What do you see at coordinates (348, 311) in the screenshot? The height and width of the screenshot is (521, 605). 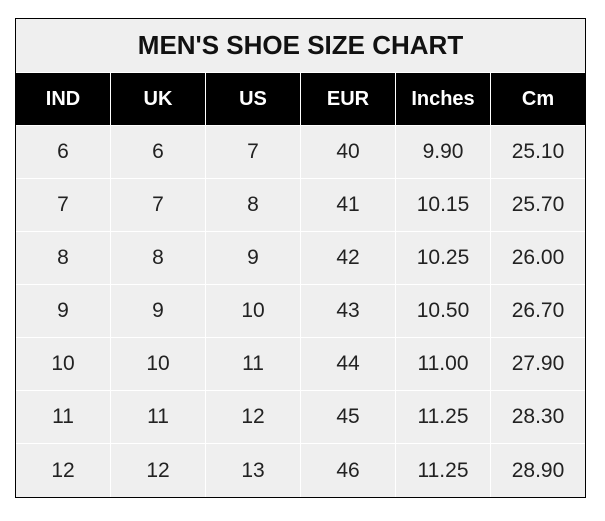 I see `table-cell: 43` at bounding box center [348, 311].